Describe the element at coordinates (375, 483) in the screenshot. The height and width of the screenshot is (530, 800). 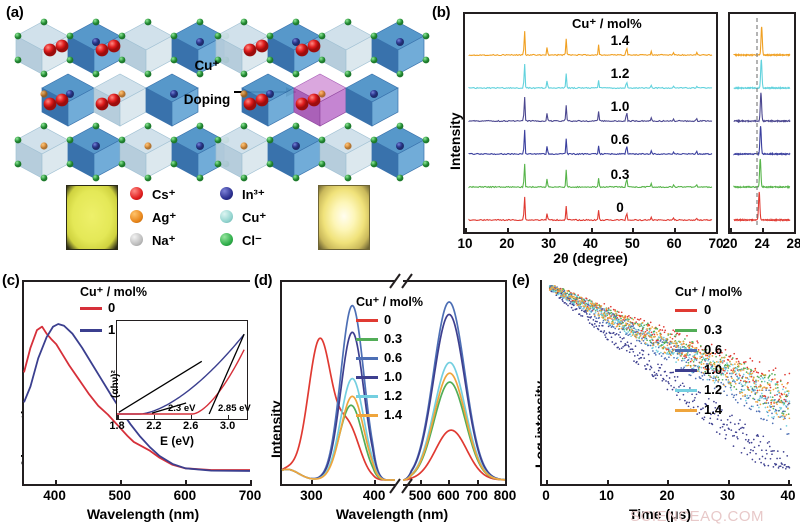
I see `panel-d-x-tick` at that location.